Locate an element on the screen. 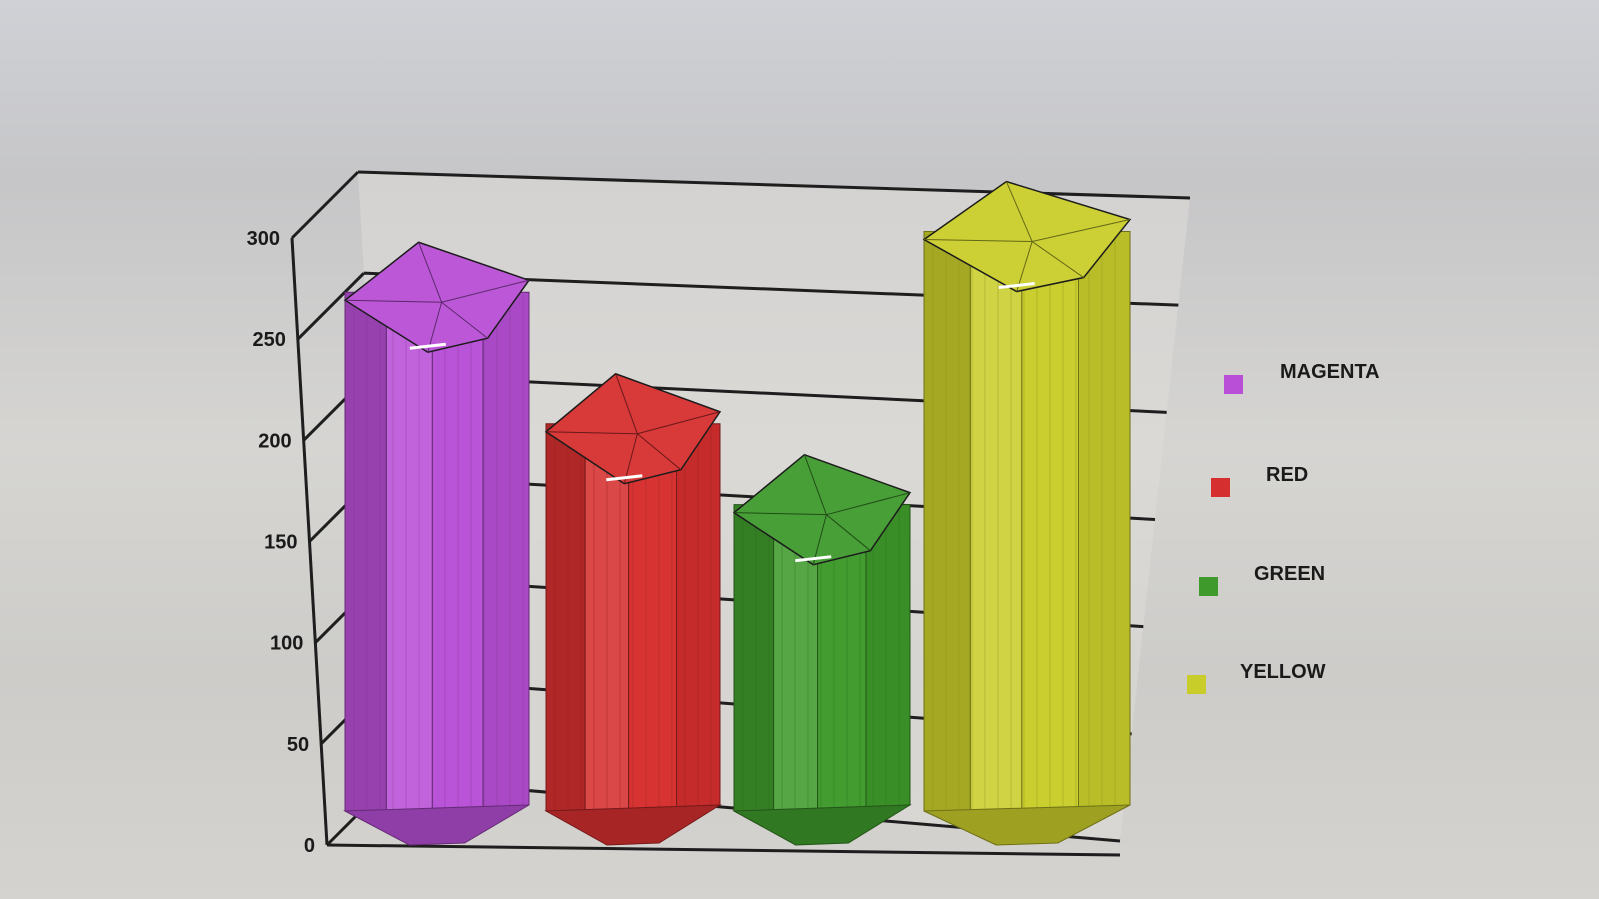 The width and height of the screenshot is (1599, 899). legend-item-magenta: MAGENTA is located at coordinates (1302, 377).